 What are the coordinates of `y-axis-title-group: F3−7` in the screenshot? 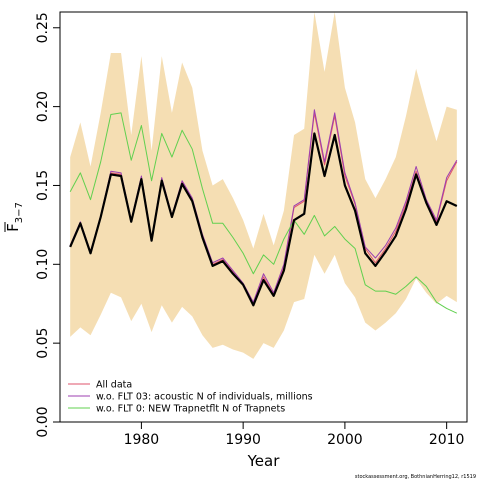 It's located at (14, 217).